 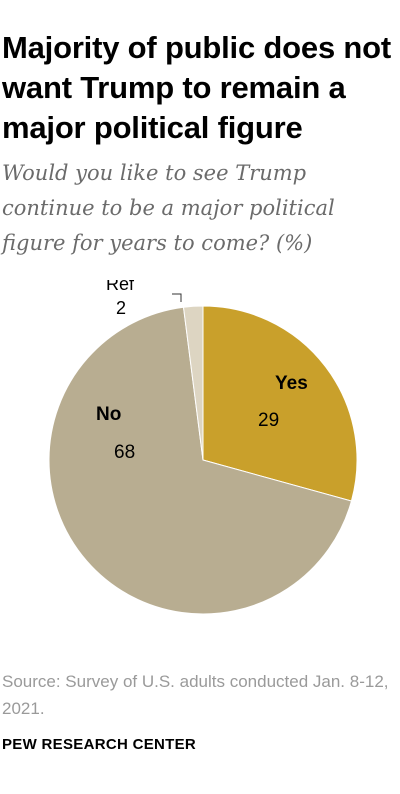 I want to click on slice-label-no: No, so click(x=108, y=414).